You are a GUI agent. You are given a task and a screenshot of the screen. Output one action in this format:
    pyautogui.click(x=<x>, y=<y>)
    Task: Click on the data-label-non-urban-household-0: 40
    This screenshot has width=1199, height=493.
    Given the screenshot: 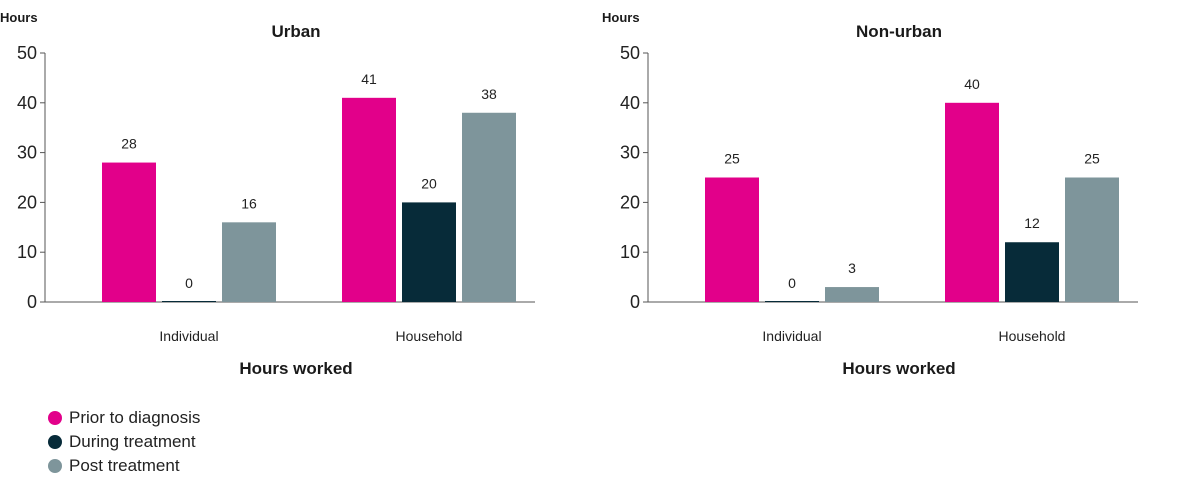 What is the action you would take?
    pyautogui.click(x=972, y=84)
    